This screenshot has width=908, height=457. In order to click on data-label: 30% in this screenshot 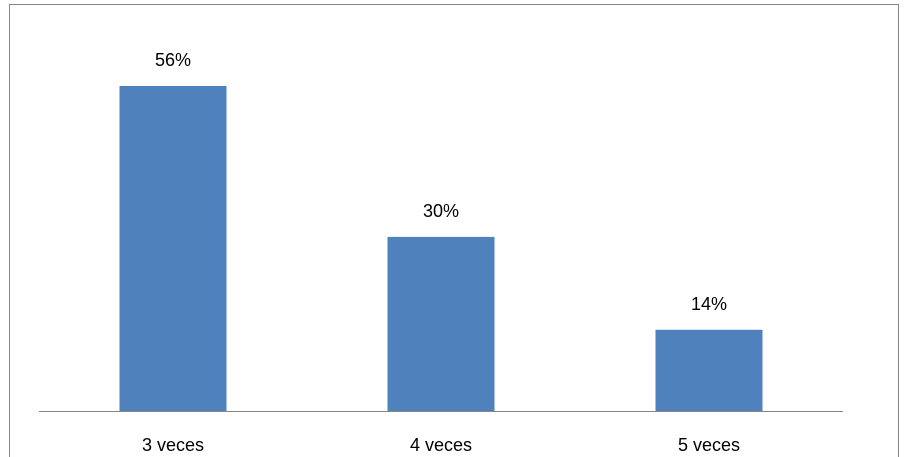, I will do `click(441, 211)`.